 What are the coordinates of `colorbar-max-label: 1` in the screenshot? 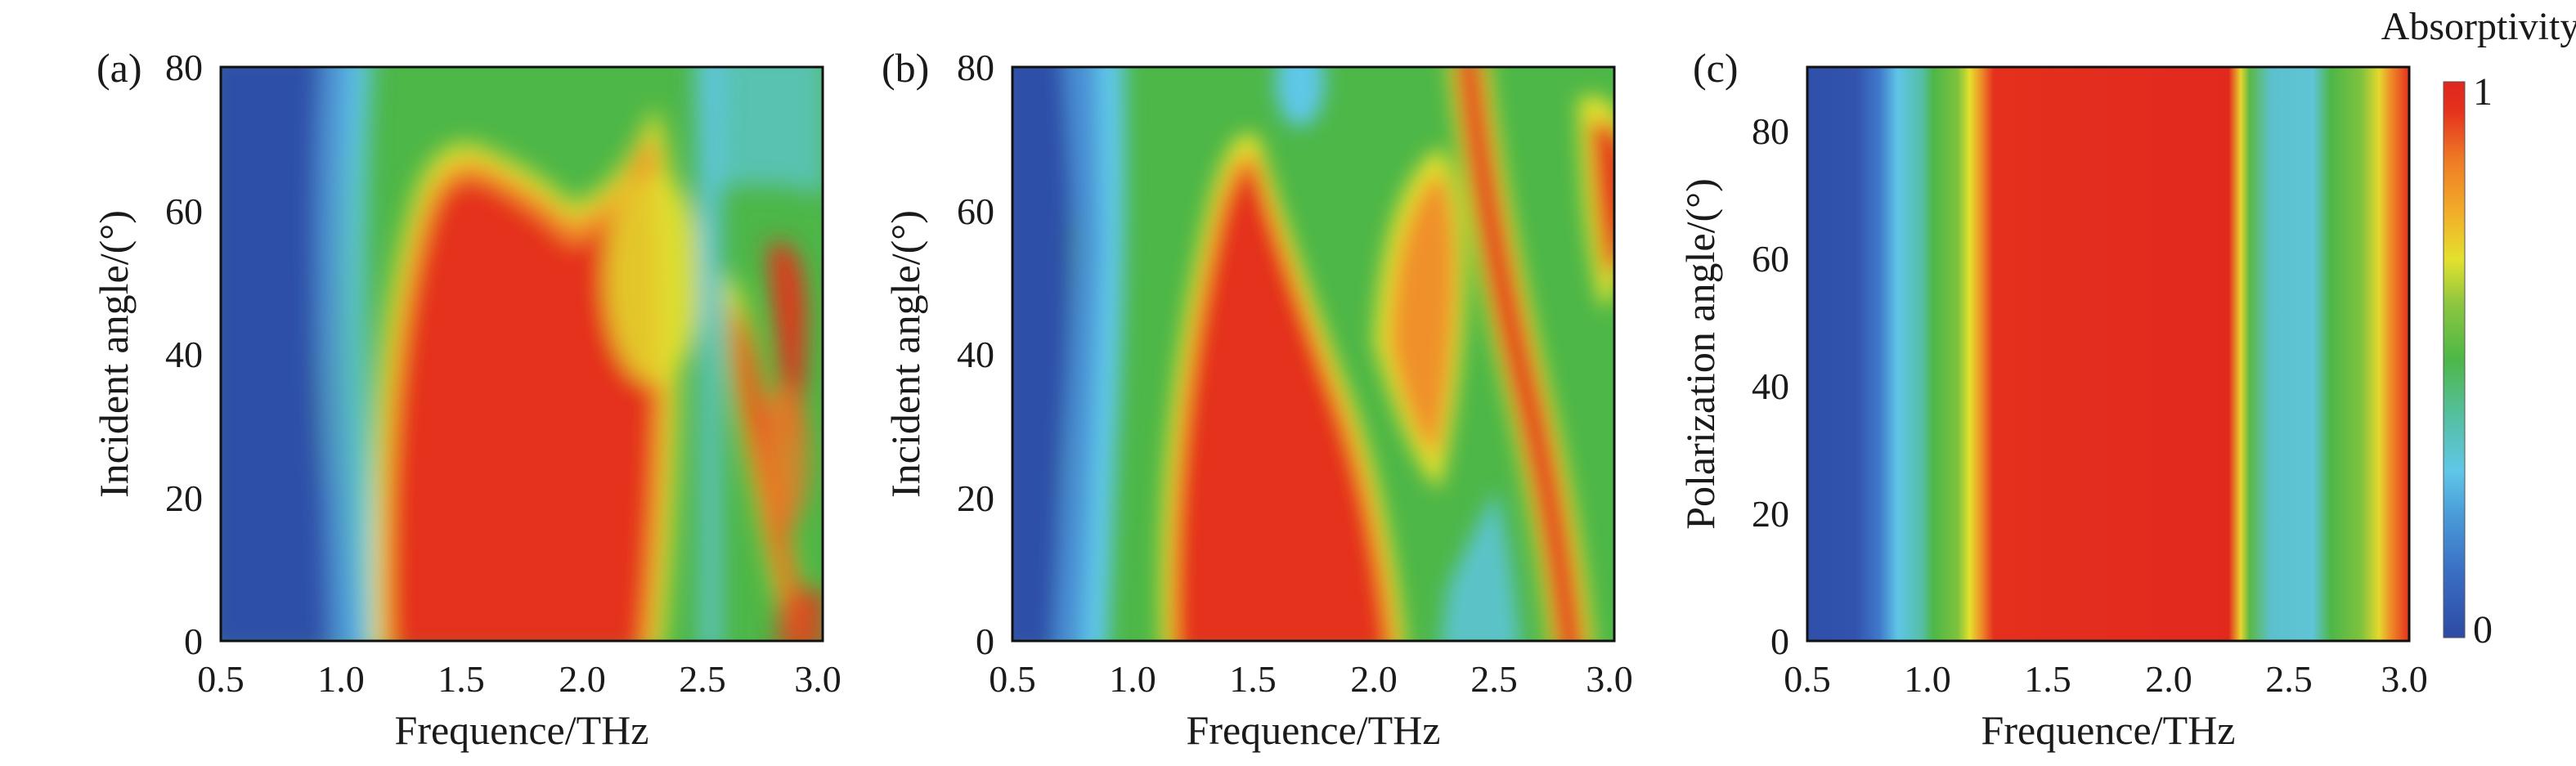 It's located at (2483, 92).